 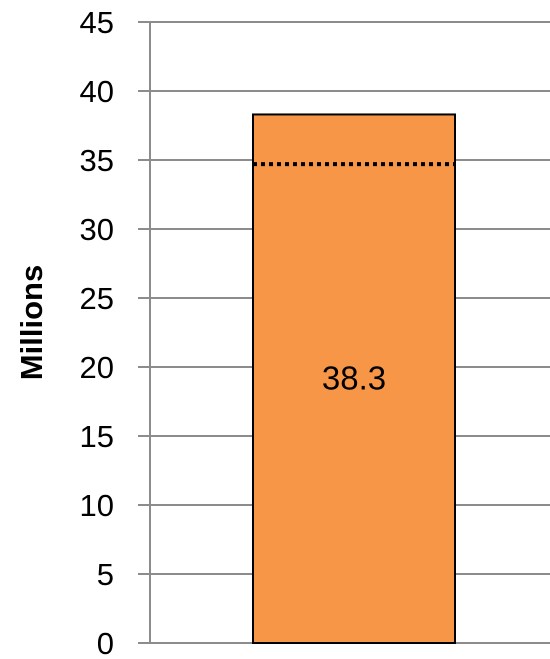 I want to click on y-tick-label-0: 0, so click(x=105, y=642).